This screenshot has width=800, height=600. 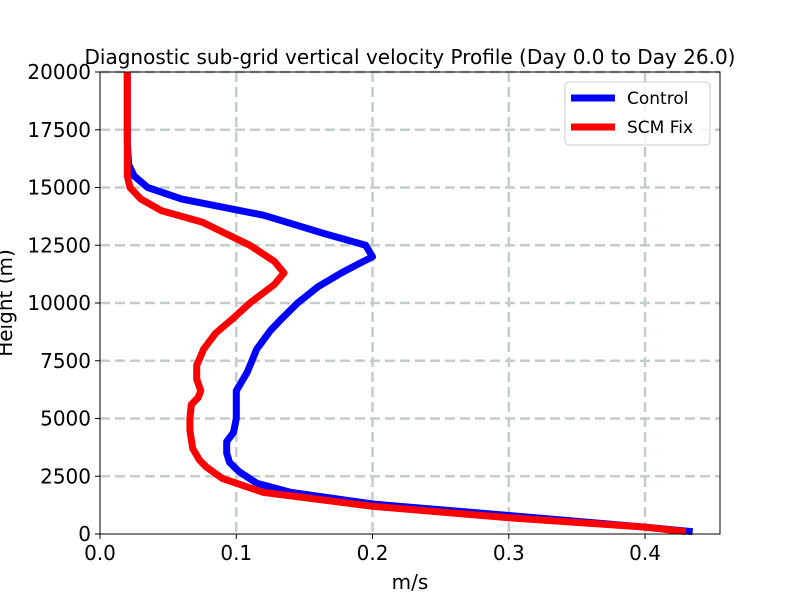 I want to click on y-tick-label: 17500, so click(x=59, y=130).